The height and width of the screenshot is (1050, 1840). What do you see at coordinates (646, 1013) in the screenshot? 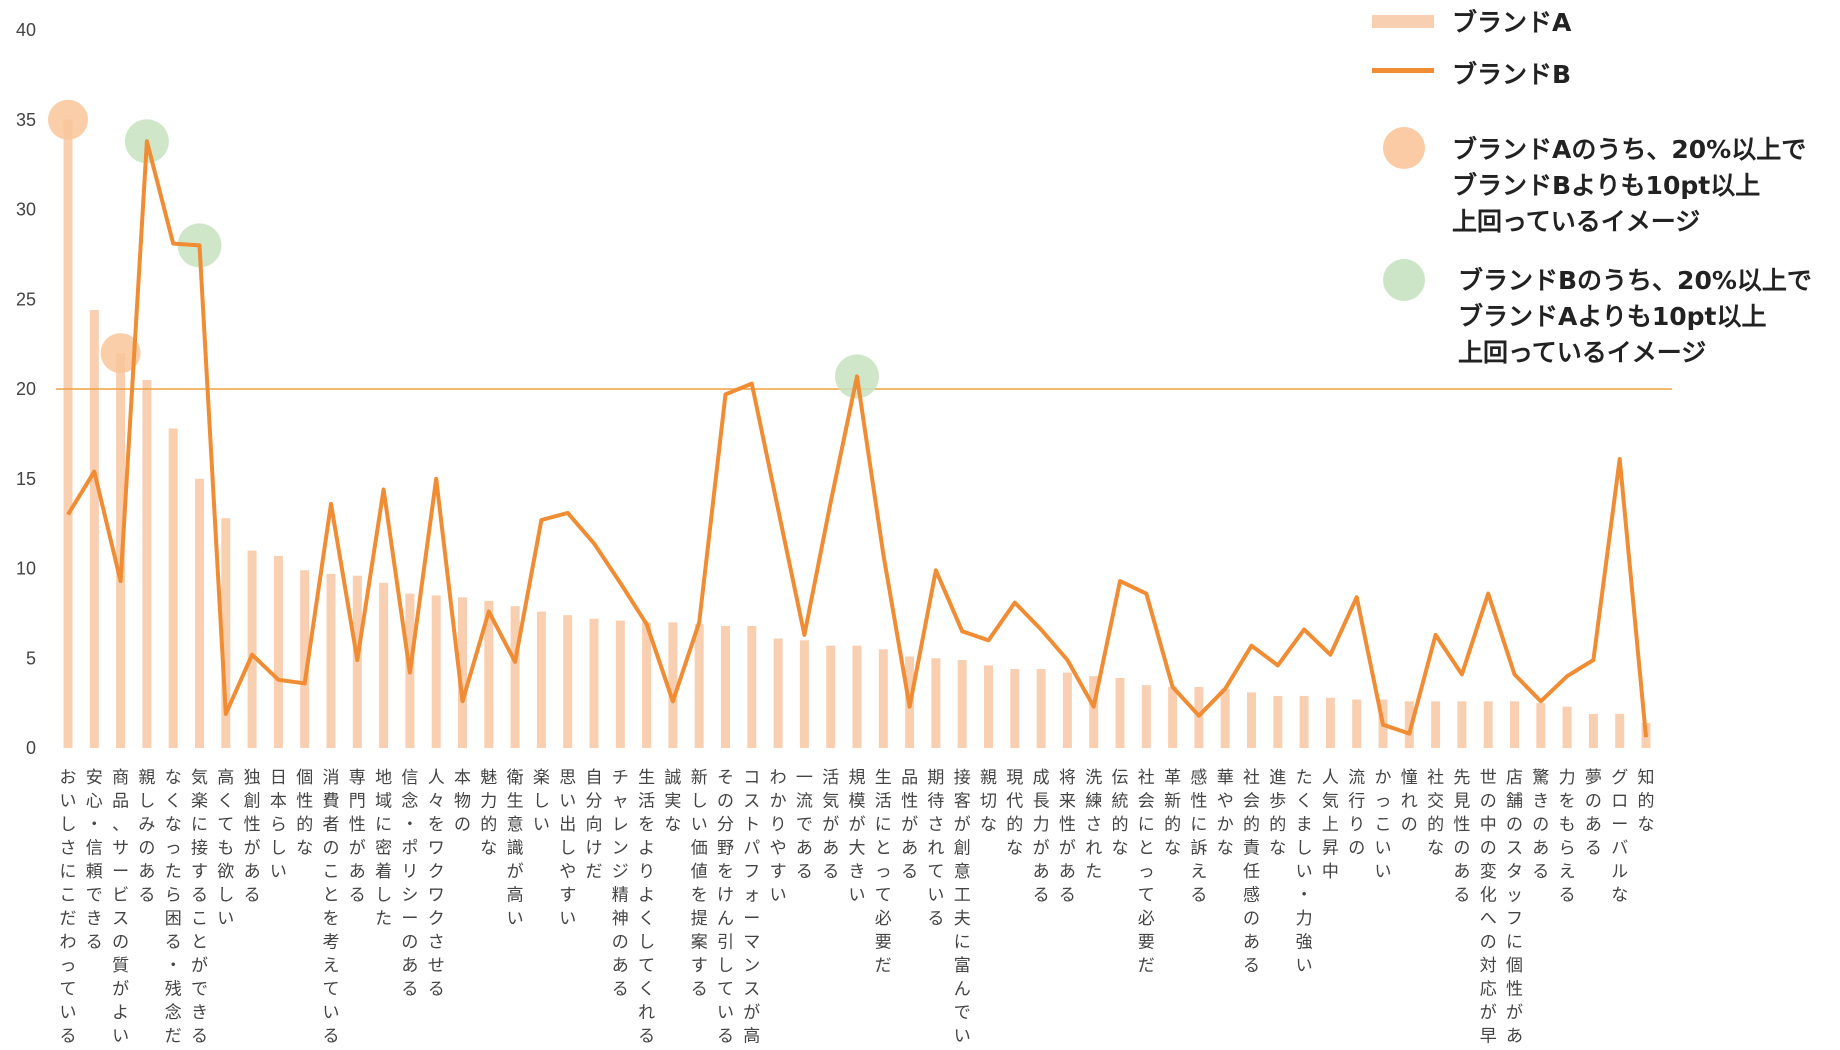
I see `x-category-char: れ` at bounding box center [646, 1013].